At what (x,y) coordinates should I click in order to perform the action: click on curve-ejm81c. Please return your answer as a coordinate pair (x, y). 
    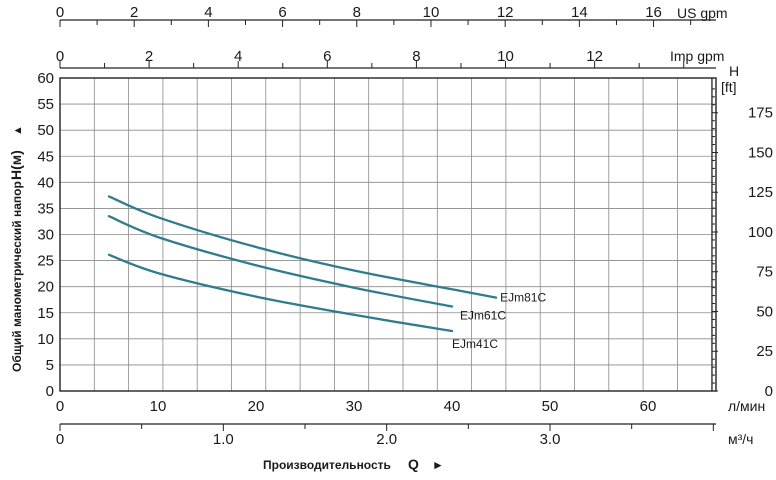
    Looking at the image, I should click on (302, 247).